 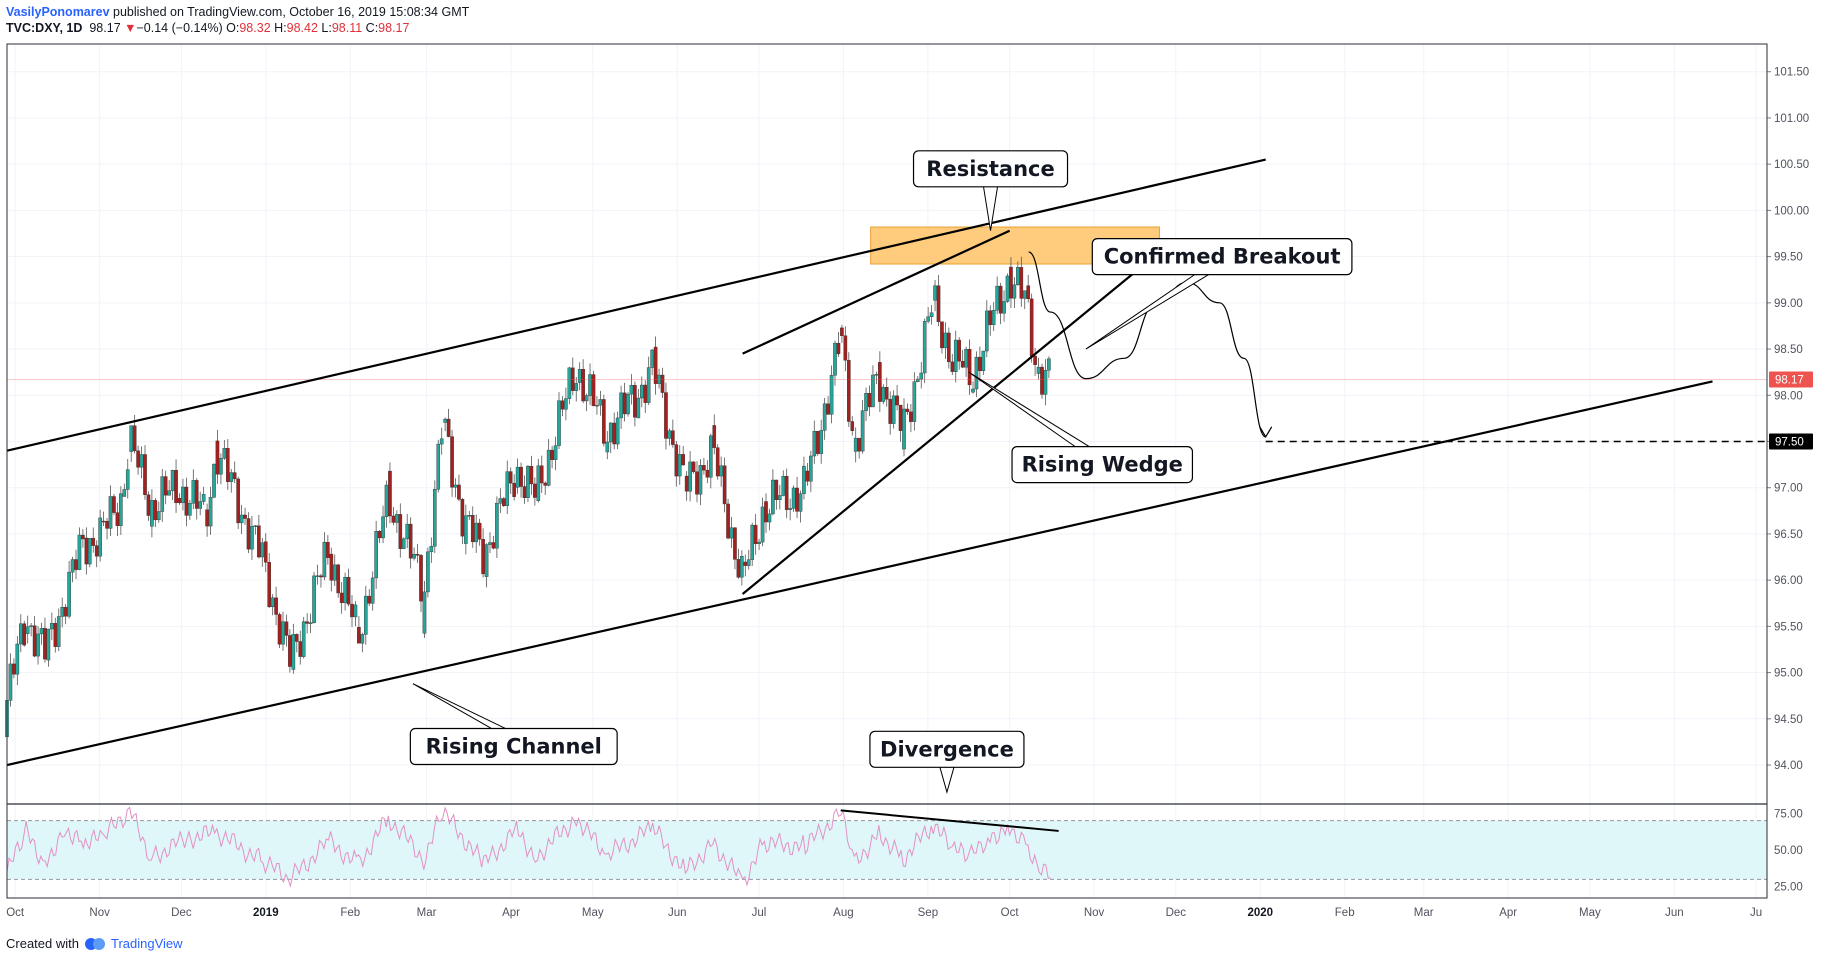 What do you see at coordinates (1788, 720) in the screenshot?
I see `y-tick-label: 94.50` at bounding box center [1788, 720].